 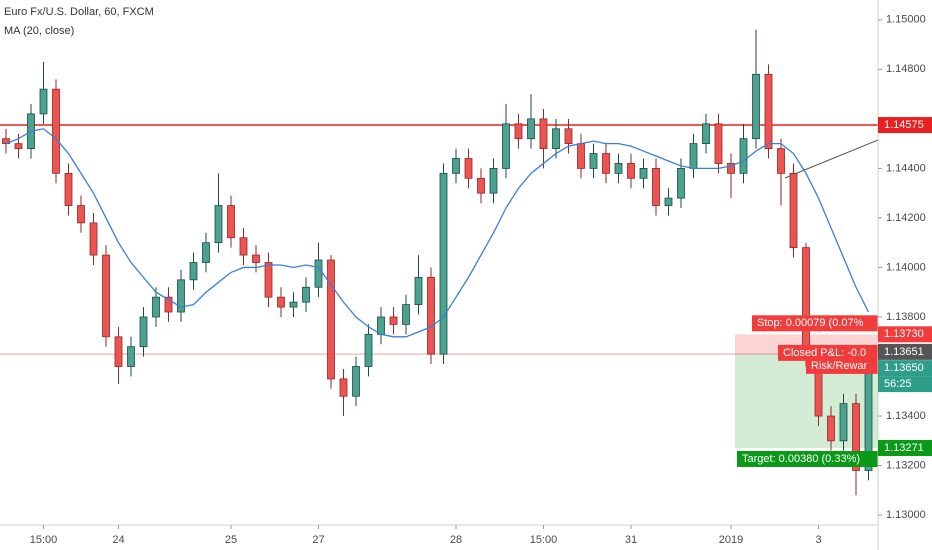 What do you see at coordinates (824, 353) in the screenshot?
I see `pnl-label: Closed P&L: -0.0` at bounding box center [824, 353].